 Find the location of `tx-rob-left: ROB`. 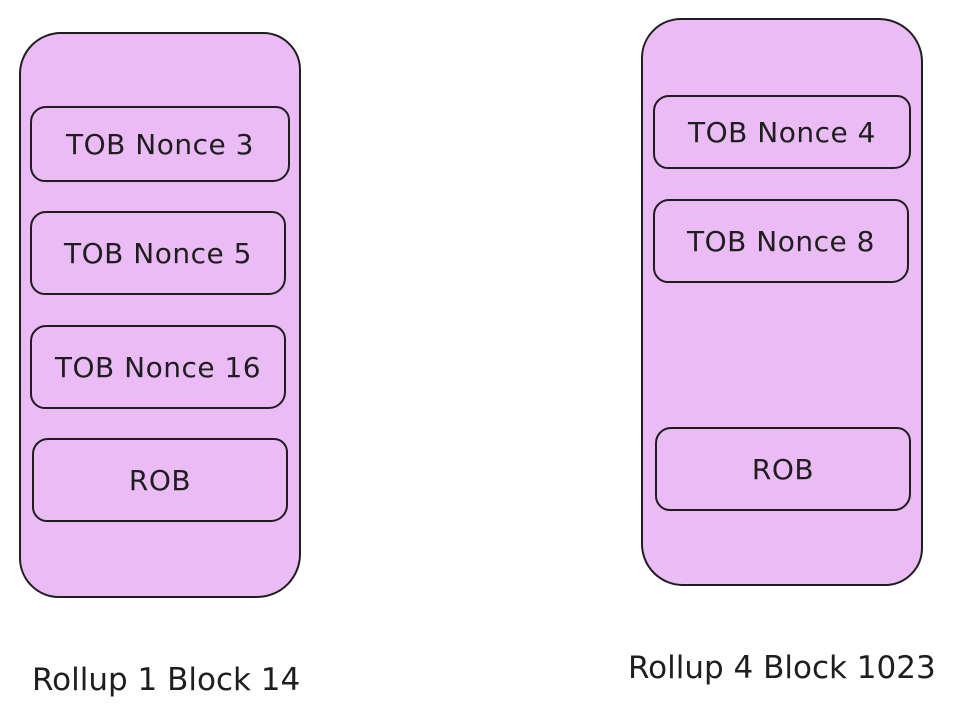

tx-rob-left: ROB is located at coordinates (160, 480).